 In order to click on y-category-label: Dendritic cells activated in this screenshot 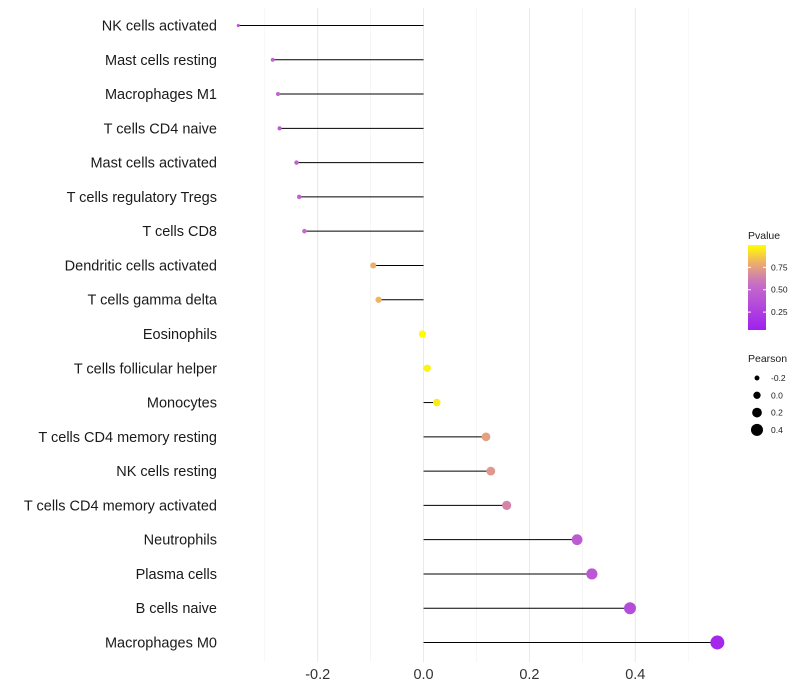, I will do `click(141, 266)`.